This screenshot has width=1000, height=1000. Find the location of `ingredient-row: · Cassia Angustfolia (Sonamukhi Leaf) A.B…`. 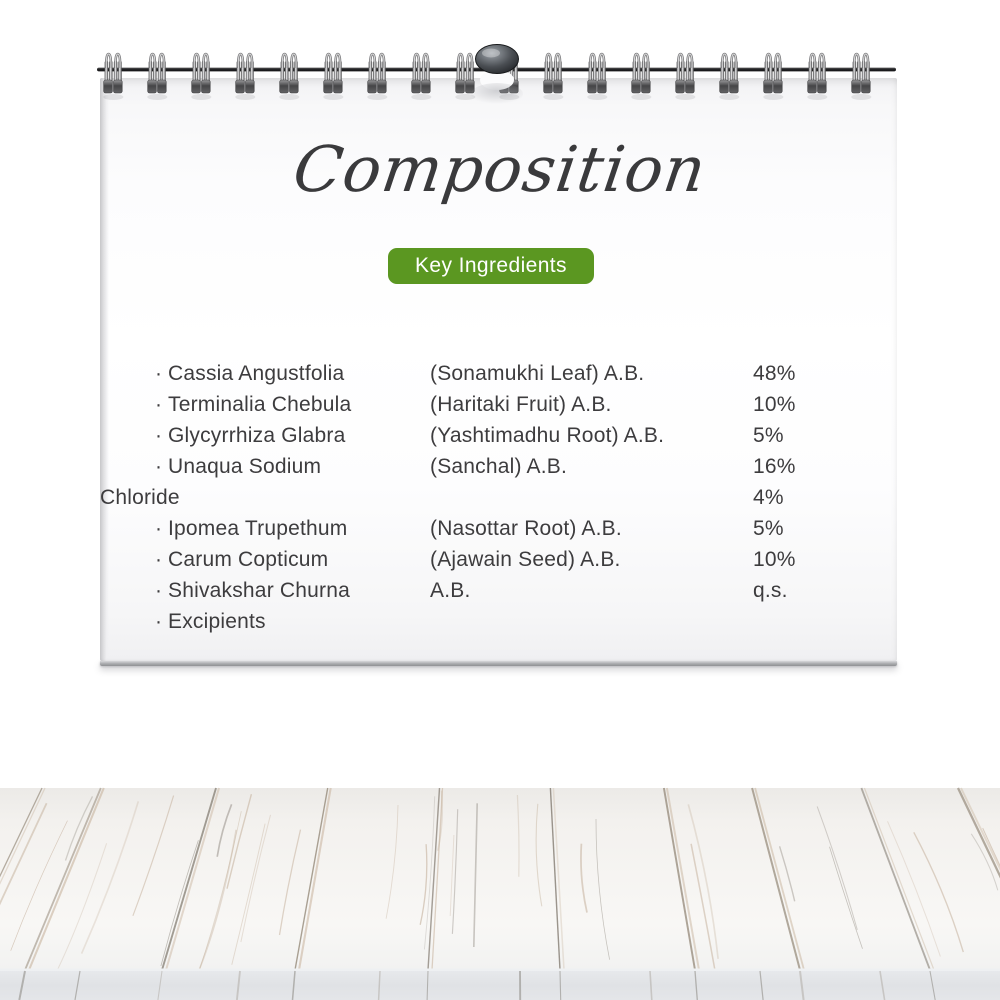

ingredient-row: · Cassia Angustfolia (Sonamukhi Leaf) A.B… is located at coordinates (507, 373).